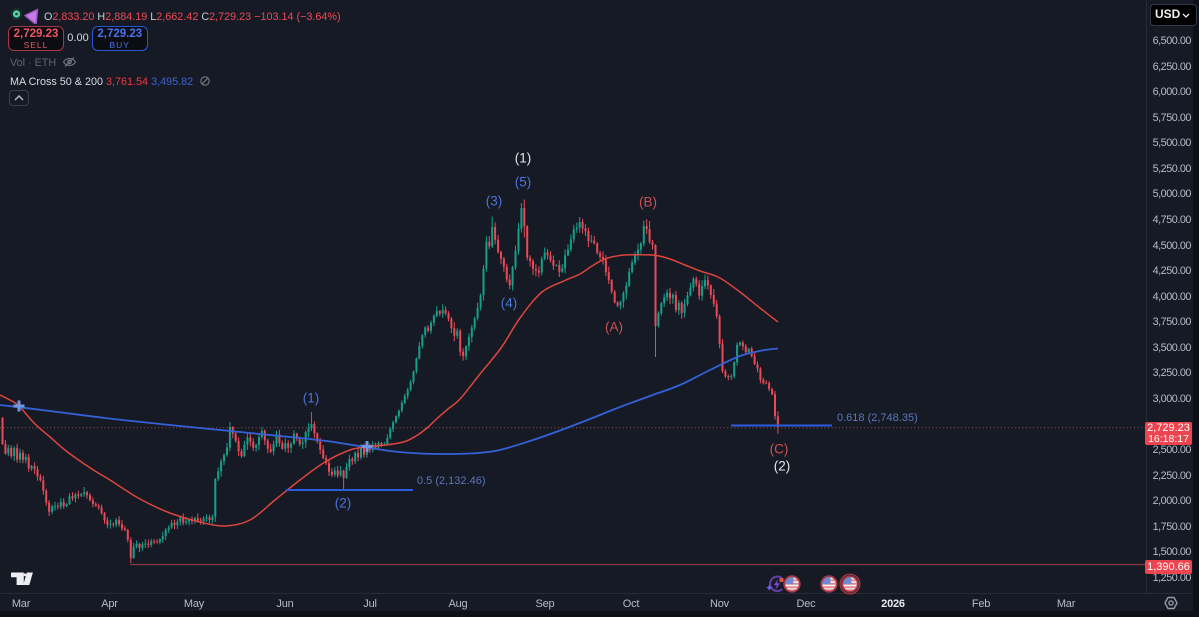 The height and width of the screenshot is (617, 1199). Describe the element at coordinates (451, 481) in the screenshot. I see `svg-text: 0.5 (2,132.46)` at that location.